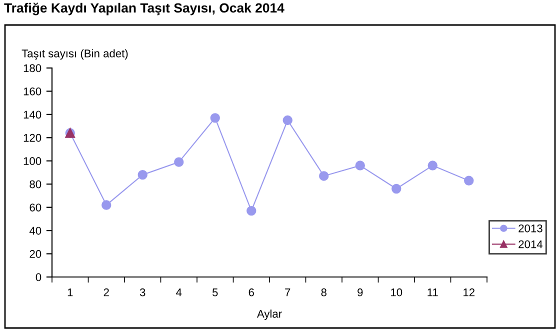 The image size is (559, 335). What do you see at coordinates (33, 138) in the screenshot?
I see `y-tick-label: 120` at bounding box center [33, 138].